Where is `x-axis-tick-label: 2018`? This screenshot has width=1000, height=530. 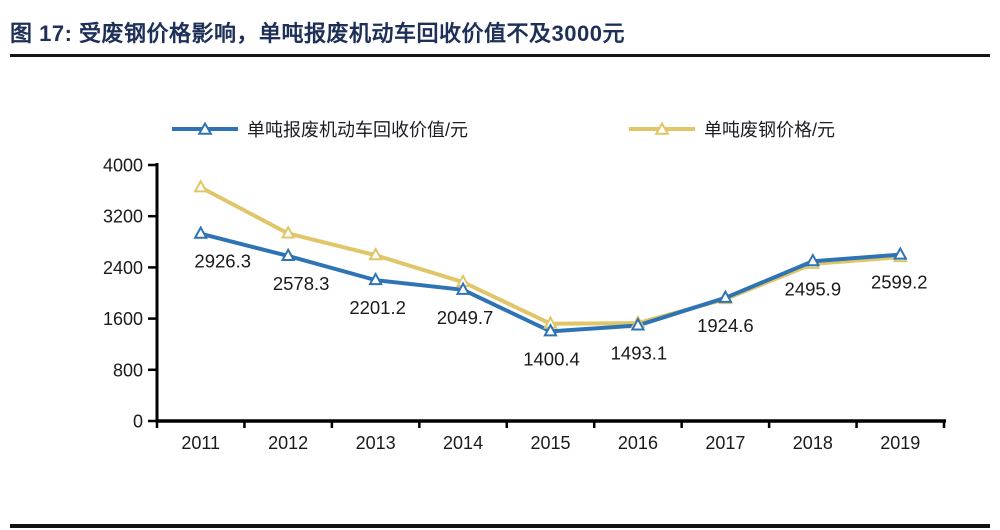
x-axis-tick-label: 2018 is located at coordinates (813, 443).